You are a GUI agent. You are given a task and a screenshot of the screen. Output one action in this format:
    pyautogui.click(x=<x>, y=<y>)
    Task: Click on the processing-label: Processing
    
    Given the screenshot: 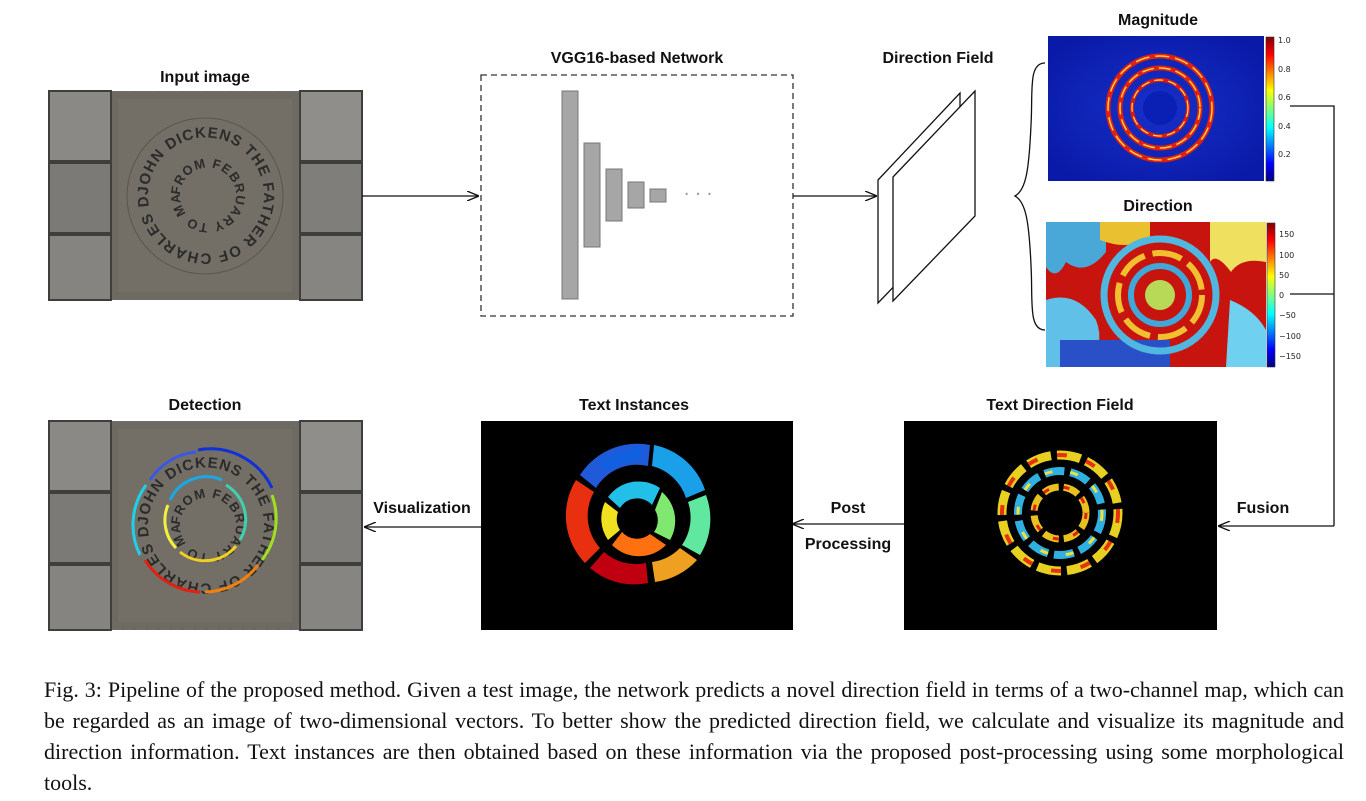 What is the action you would take?
    pyautogui.click(x=848, y=544)
    